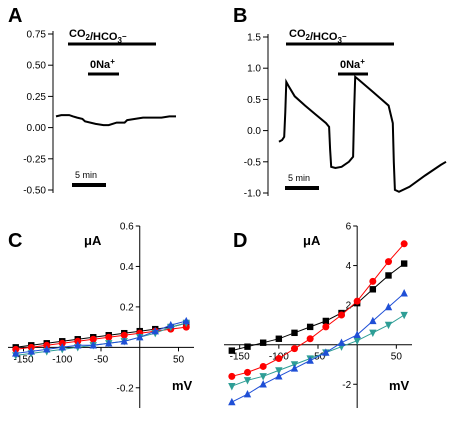  Describe the element at coordinates (37, 97) in the screenshot. I see `y-tick-label: 0.25` at that location.